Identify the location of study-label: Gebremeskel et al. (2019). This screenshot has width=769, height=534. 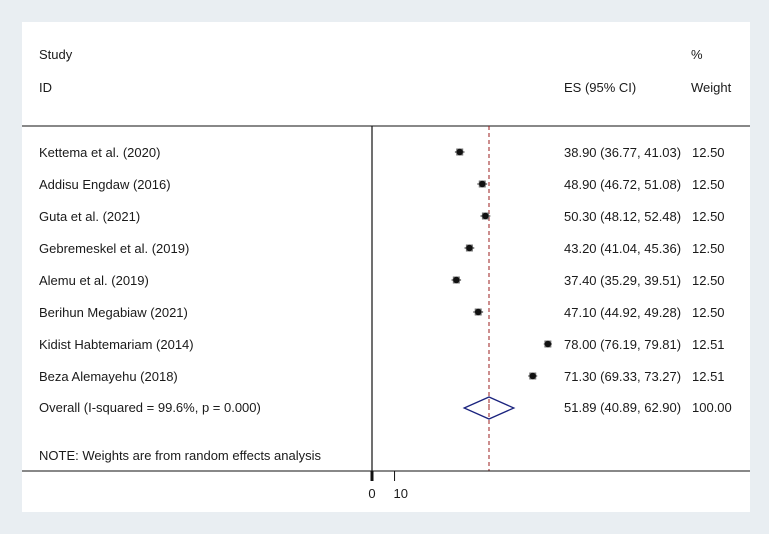
(114, 248).